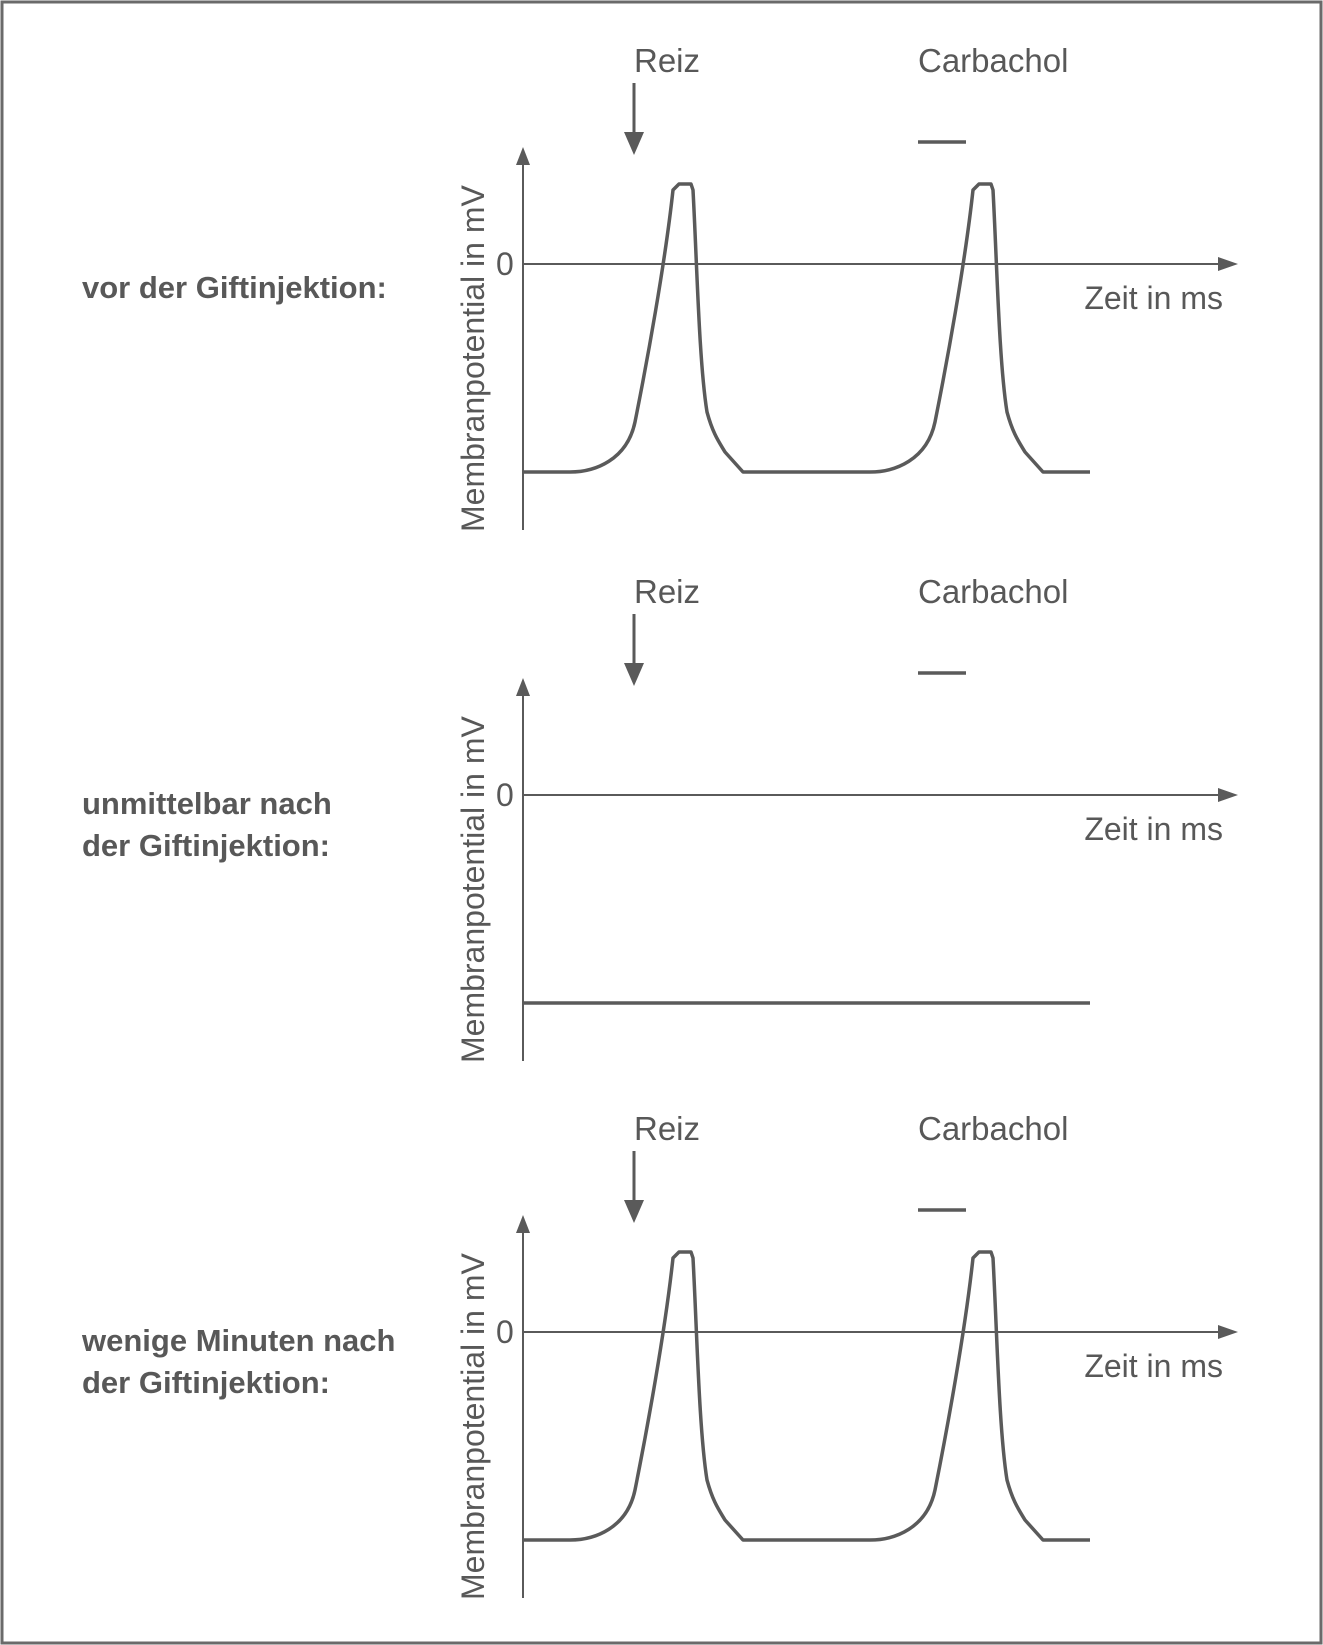  Describe the element at coordinates (234, 287) in the screenshot. I see `condition-label: vor der Giftinjektion:` at that location.